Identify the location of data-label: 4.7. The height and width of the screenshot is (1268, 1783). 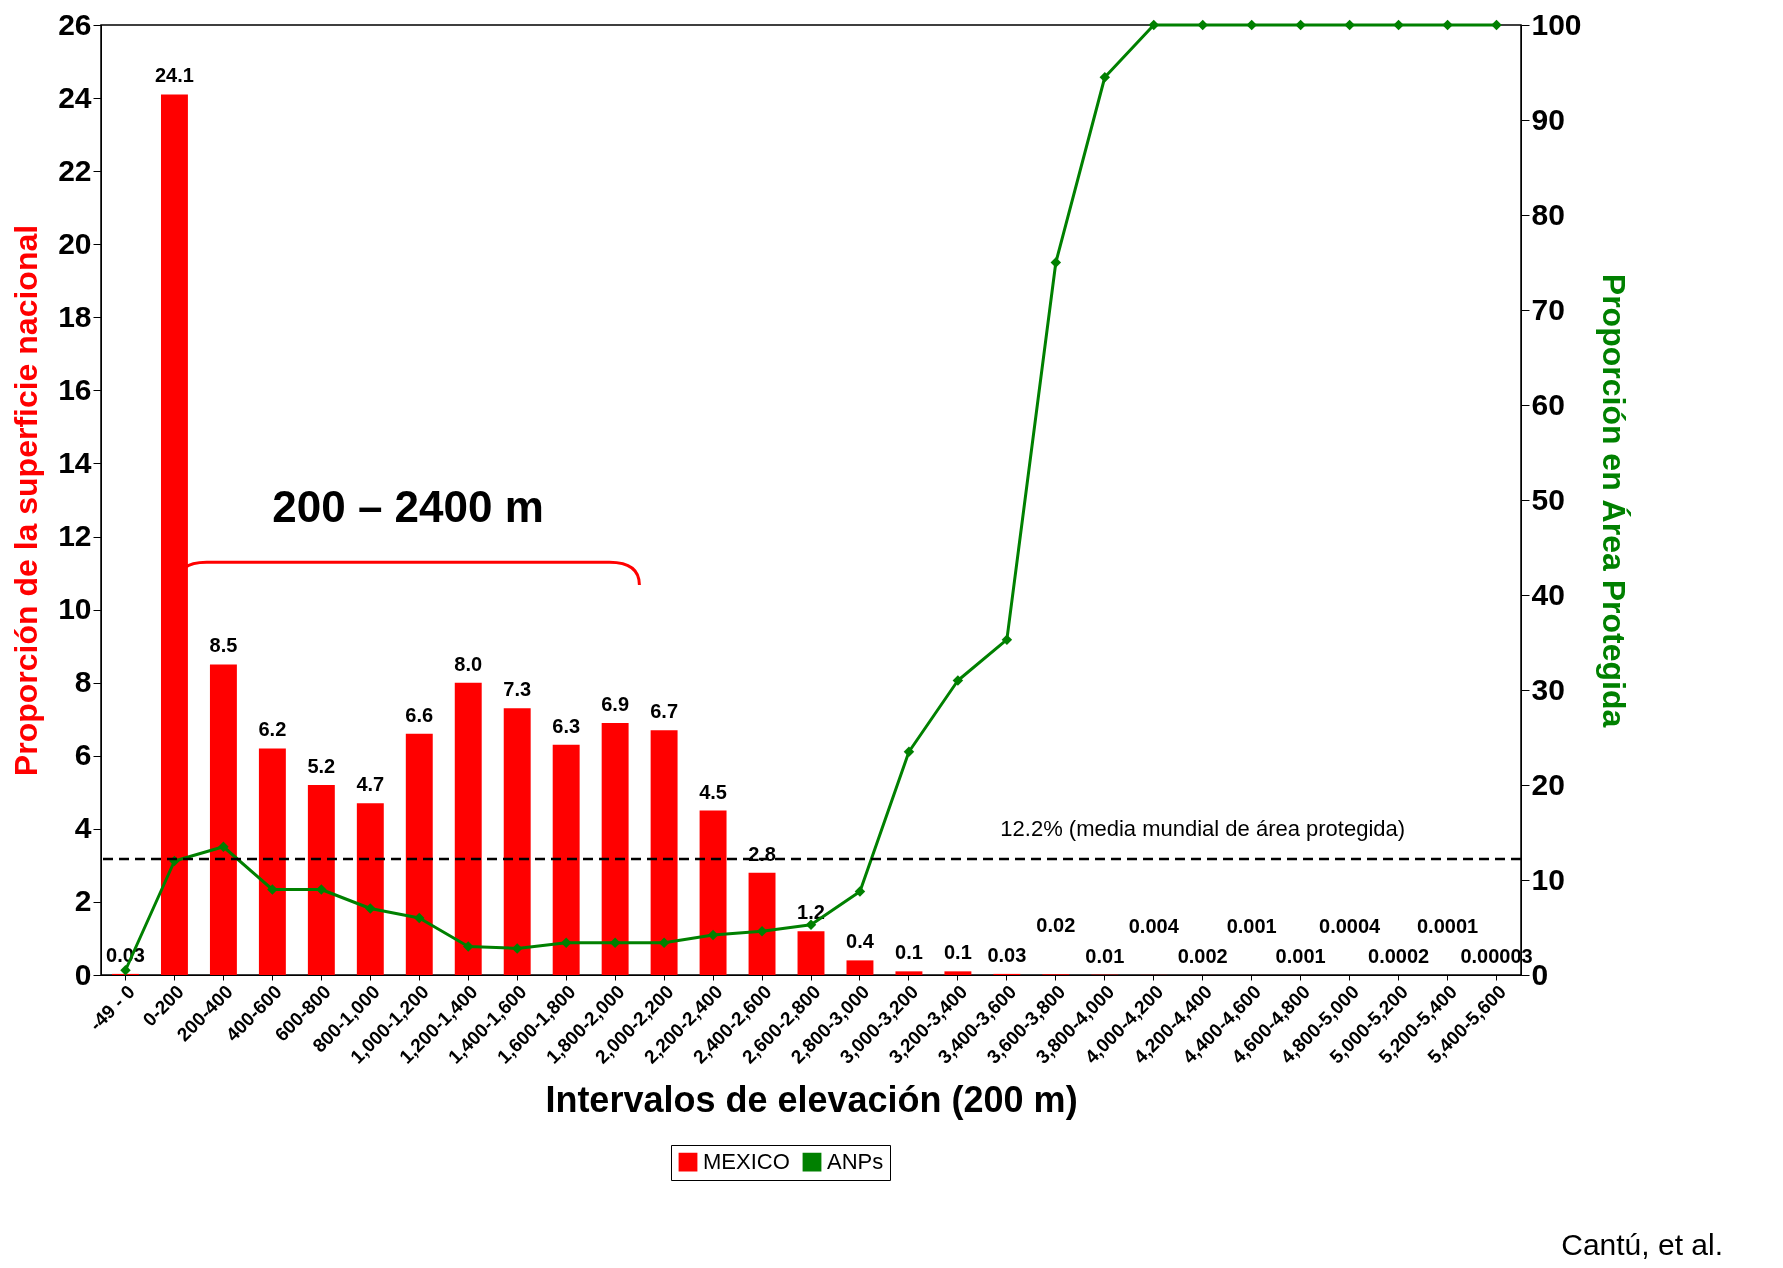
(370, 784).